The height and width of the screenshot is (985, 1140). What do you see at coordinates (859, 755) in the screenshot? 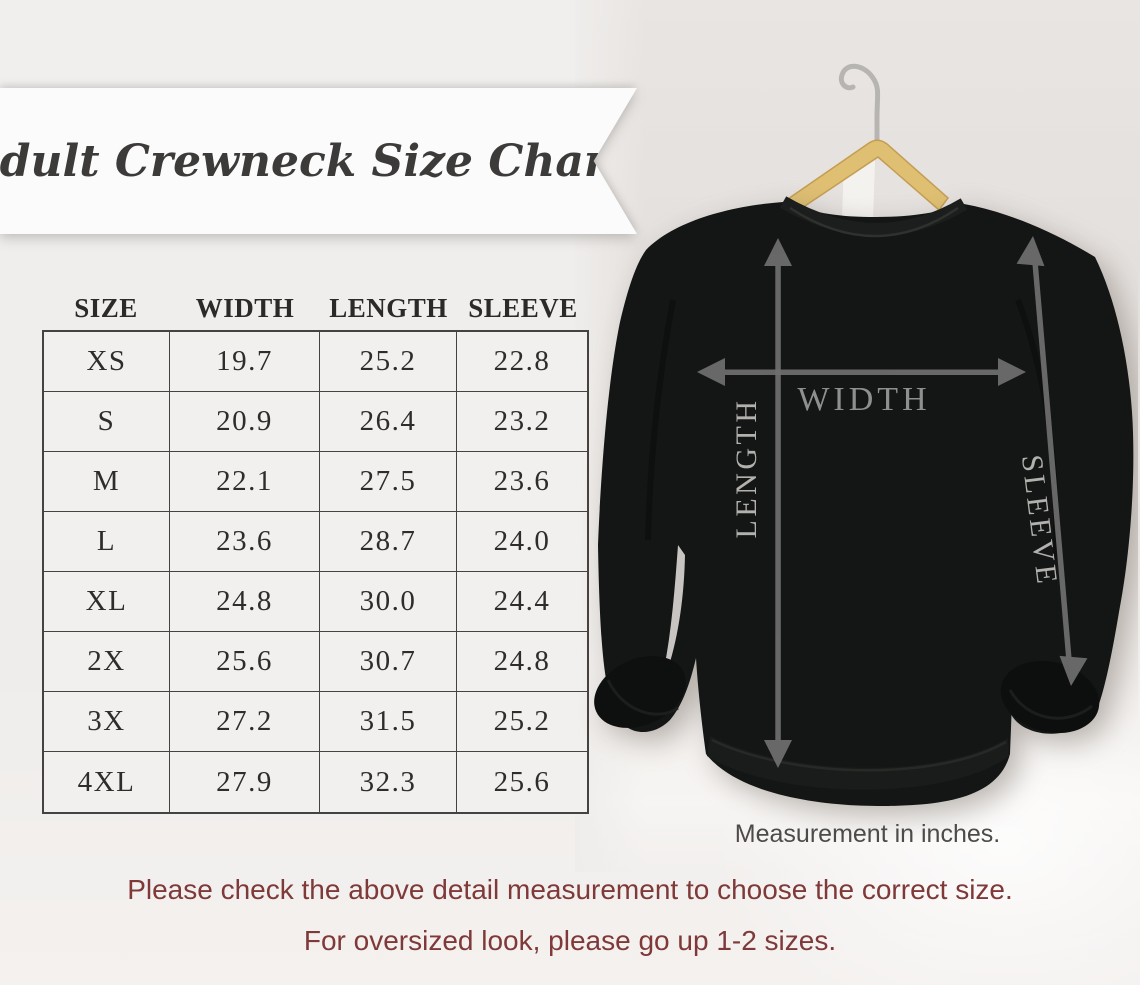
I see `hem-seam` at bounding box center [859, 755].